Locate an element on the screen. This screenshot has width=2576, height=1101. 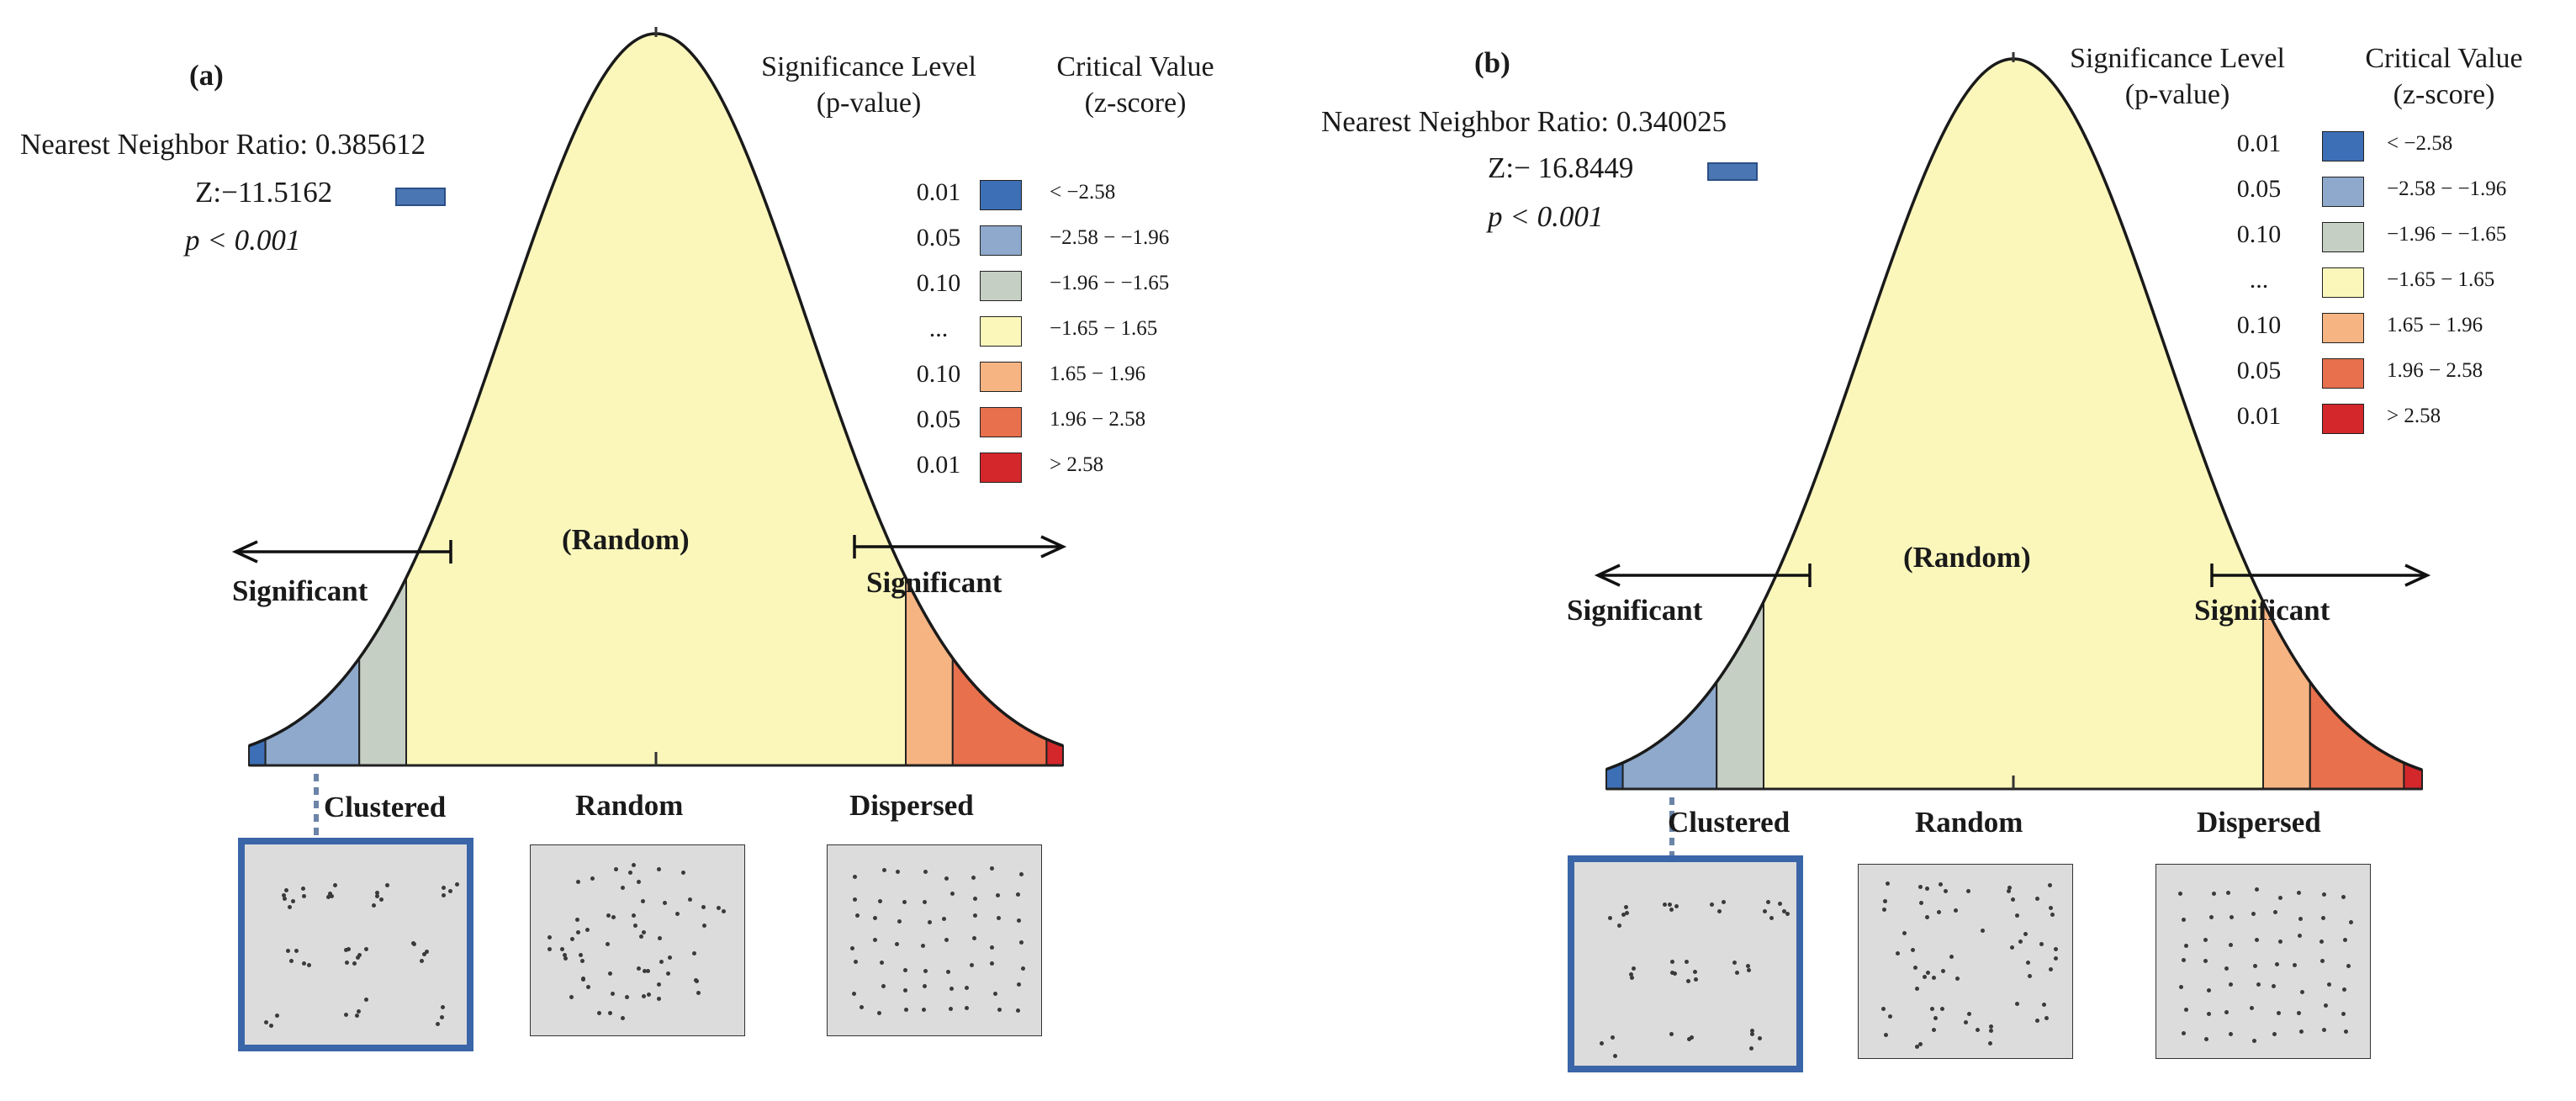
legend-z-range: 1.96 − 2.58 is located at coordinates (1098, 419).